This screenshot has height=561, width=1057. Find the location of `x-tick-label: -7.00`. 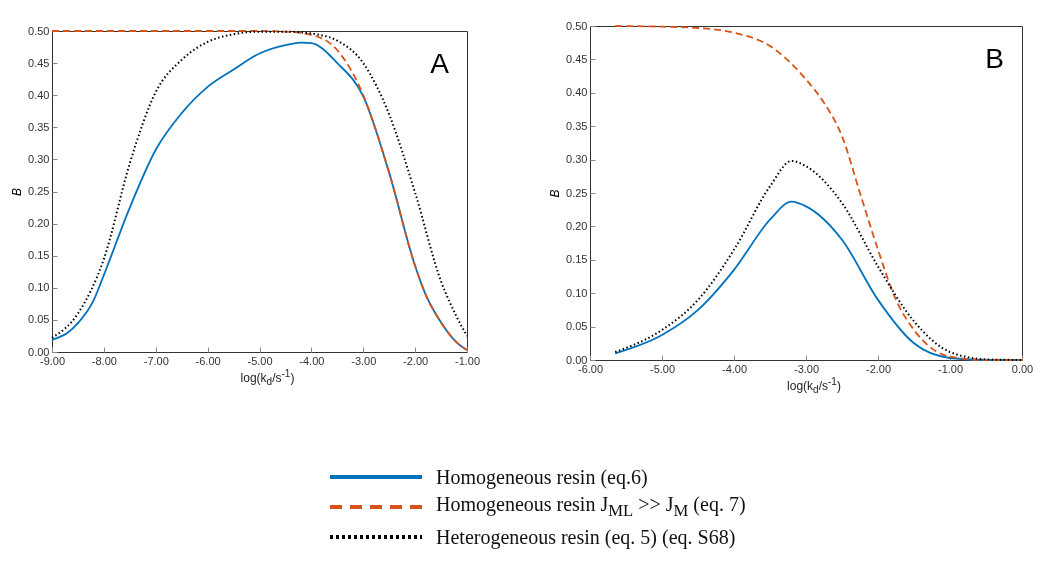

x-tick-label: -7.00 is located at coordinates (156, 360).